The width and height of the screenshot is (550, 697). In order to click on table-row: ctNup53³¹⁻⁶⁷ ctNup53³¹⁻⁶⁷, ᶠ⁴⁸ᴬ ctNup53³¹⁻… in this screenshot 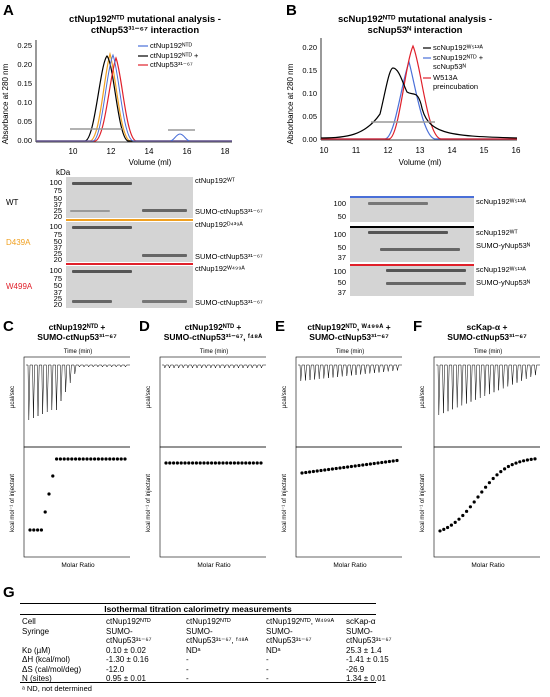, I will do `click(224, 641)`.